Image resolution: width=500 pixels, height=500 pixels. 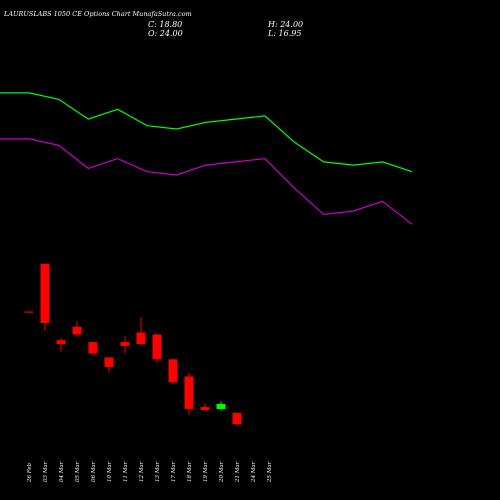 What do you see at coordinates (165, 33) in the screenshot?
I see `open-value: O: 24.00` at bounding box center [165, 33].